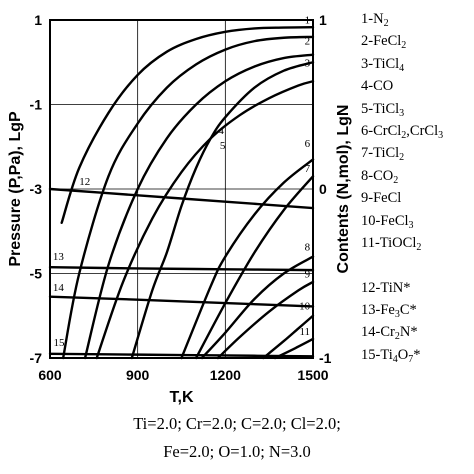 This screenshot has height=474, width=474. I want to click on legend-num: 15-, so click(371, 354).